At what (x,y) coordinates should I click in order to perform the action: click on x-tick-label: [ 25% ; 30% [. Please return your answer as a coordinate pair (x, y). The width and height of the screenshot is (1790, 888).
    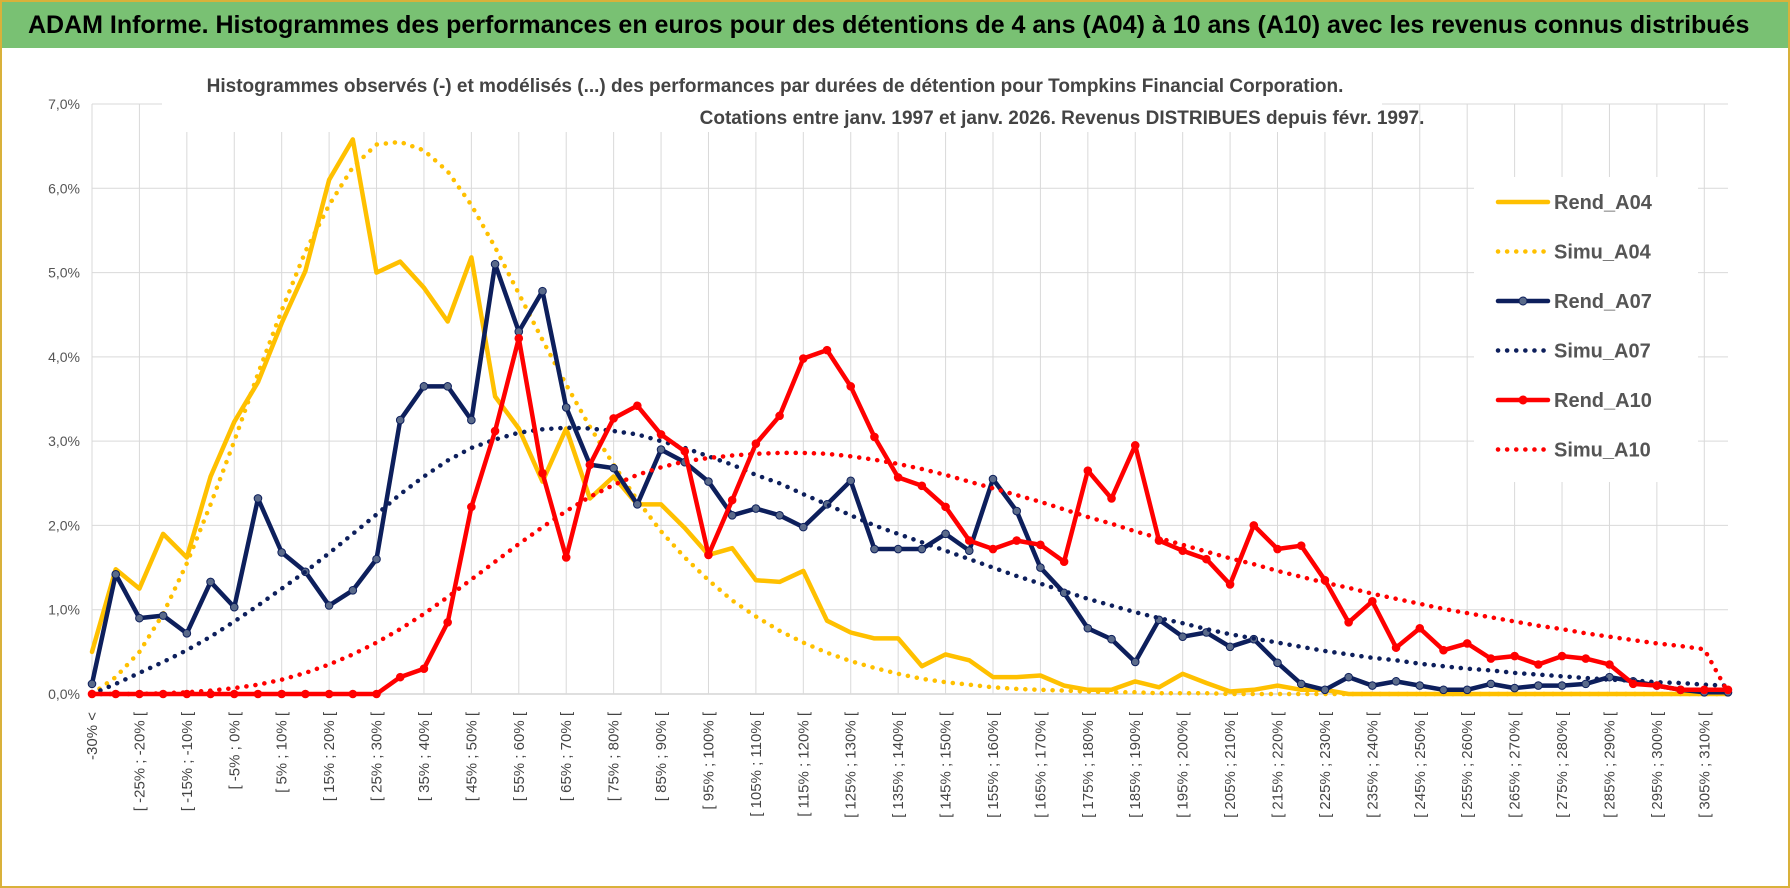
    Looking at the image, I should click on (377, 756).